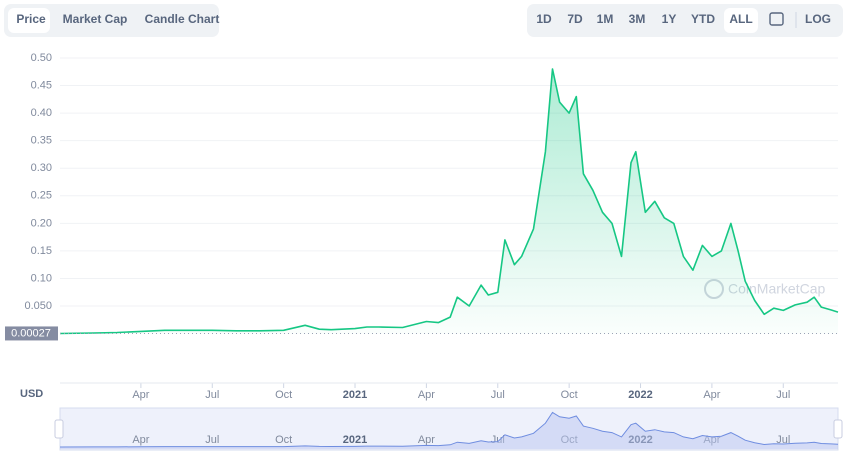  I want to click on range-button: 7D, so click(575, 19).